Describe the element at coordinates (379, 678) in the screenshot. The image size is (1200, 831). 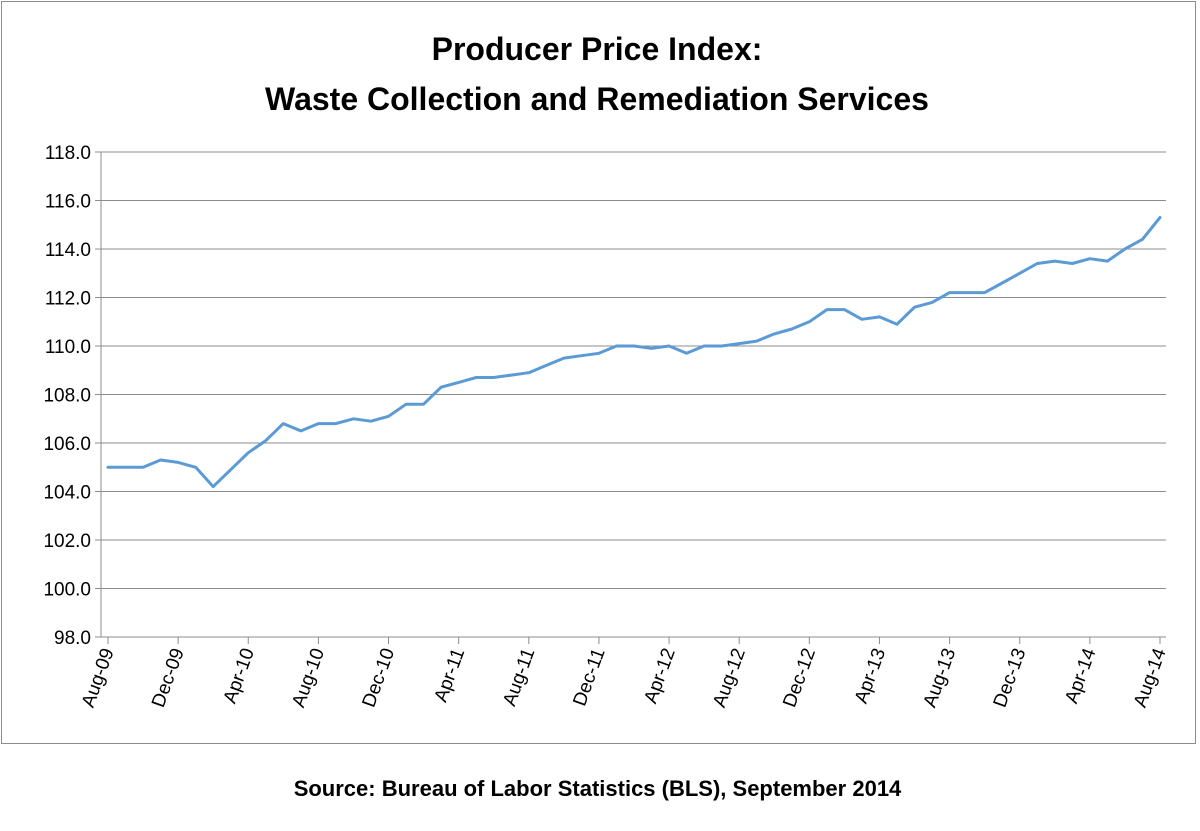
I see `x-tick-label: Dec-10` at that location.